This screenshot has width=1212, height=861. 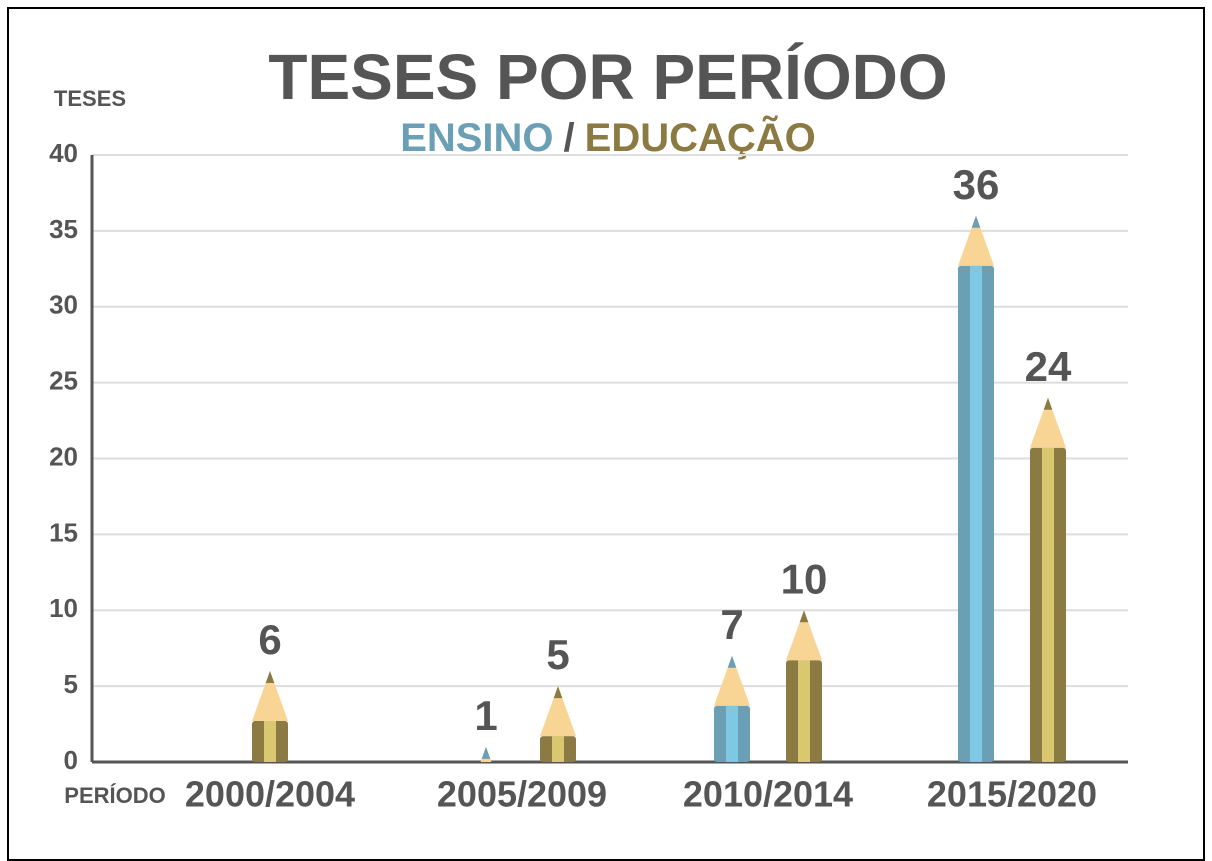 What do you see at coordinates (63, 305) in the screenshot?
I see `y-tick-label: 30` at bounding box center [63, 305].